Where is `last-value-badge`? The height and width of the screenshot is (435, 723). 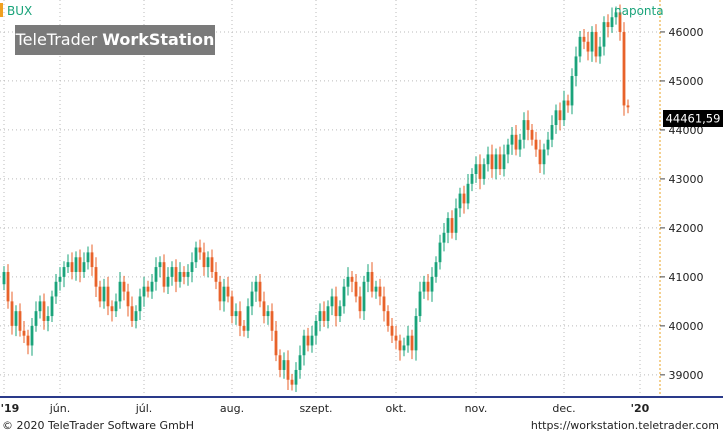
last-value-badge is located at coordinates (693, 118).